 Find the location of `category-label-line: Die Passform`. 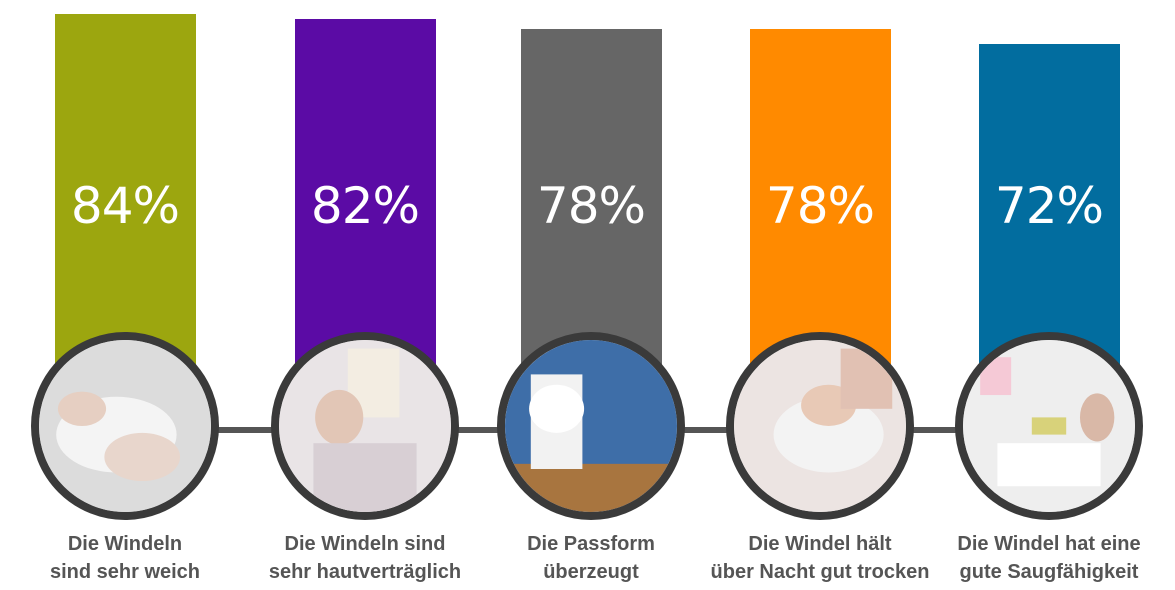

category-label-line: Die Passform is located at coordinates (591, 544).